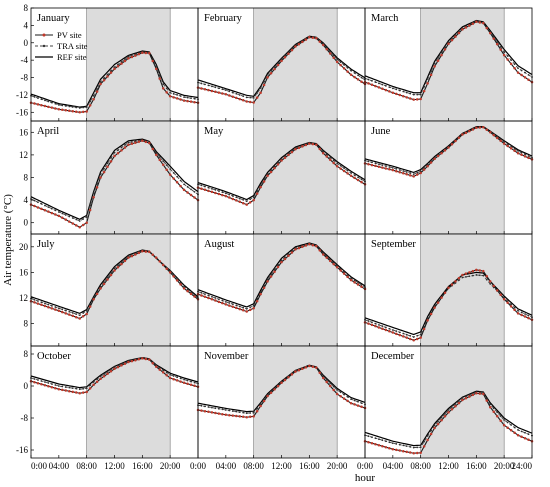 The width and height of the screenshot is (550, 487). What do you see at coordinates (420, 466) in the screenshot?
I see `x-tick-label: 08:00` at bounding box center [420, 466].